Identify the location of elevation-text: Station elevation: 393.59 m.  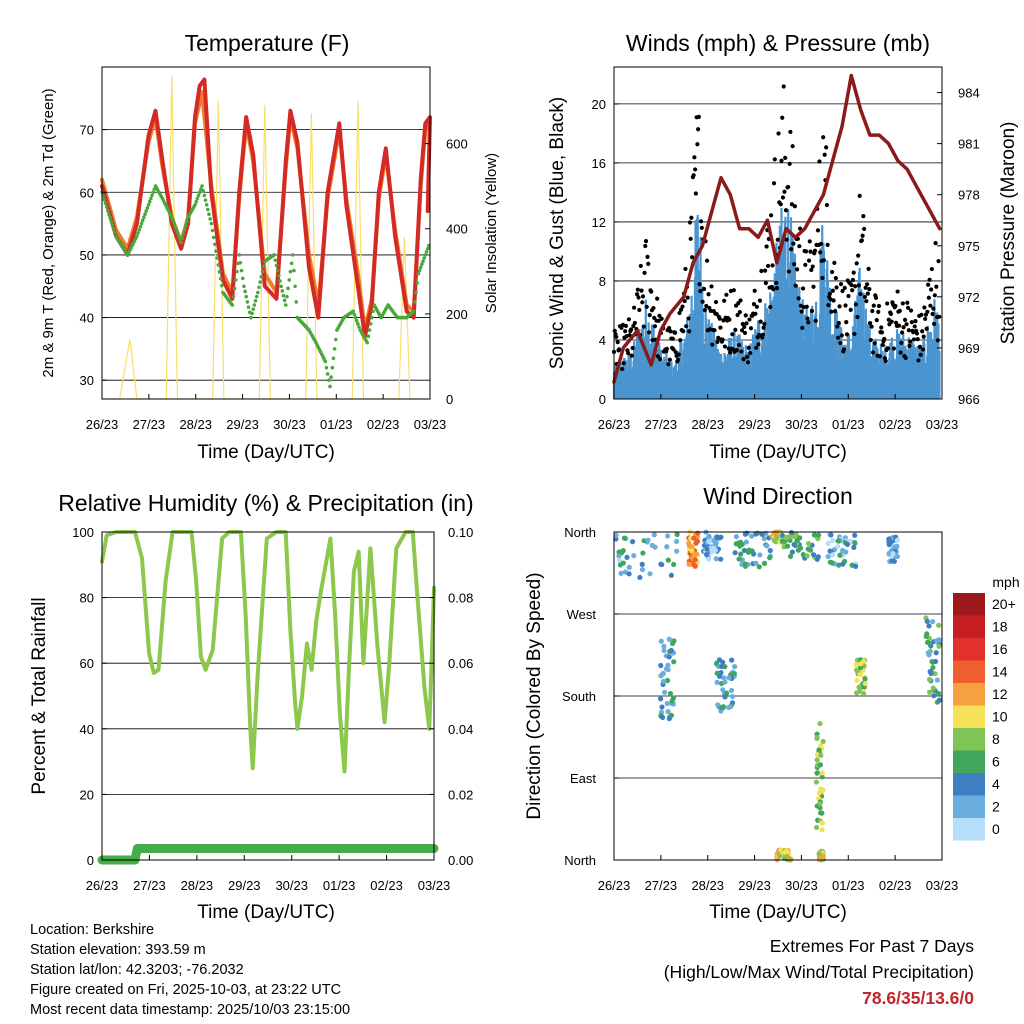
(118, 950).